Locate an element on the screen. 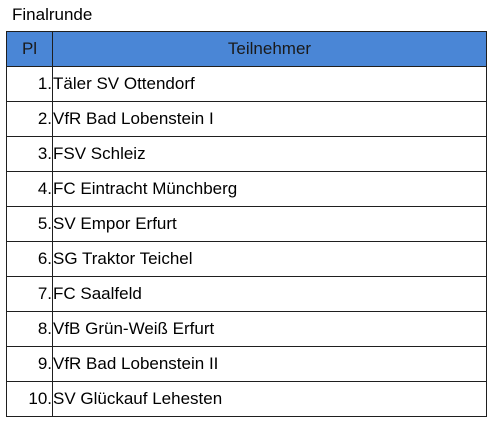 The height and width of the screenshot is (435, 492). table-header-row: Pl Teilnehmer is located at coordinates (246, 49).